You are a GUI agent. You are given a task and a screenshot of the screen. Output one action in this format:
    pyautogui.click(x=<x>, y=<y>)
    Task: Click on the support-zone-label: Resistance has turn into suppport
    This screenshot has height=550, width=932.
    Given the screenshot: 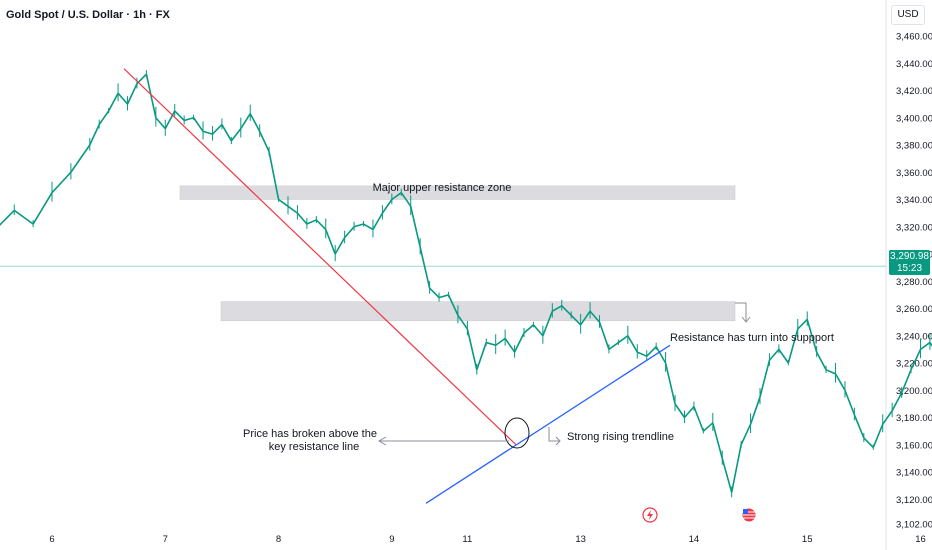 What is the action you would take?
    pyautogui.click(x=752, y=338)
    